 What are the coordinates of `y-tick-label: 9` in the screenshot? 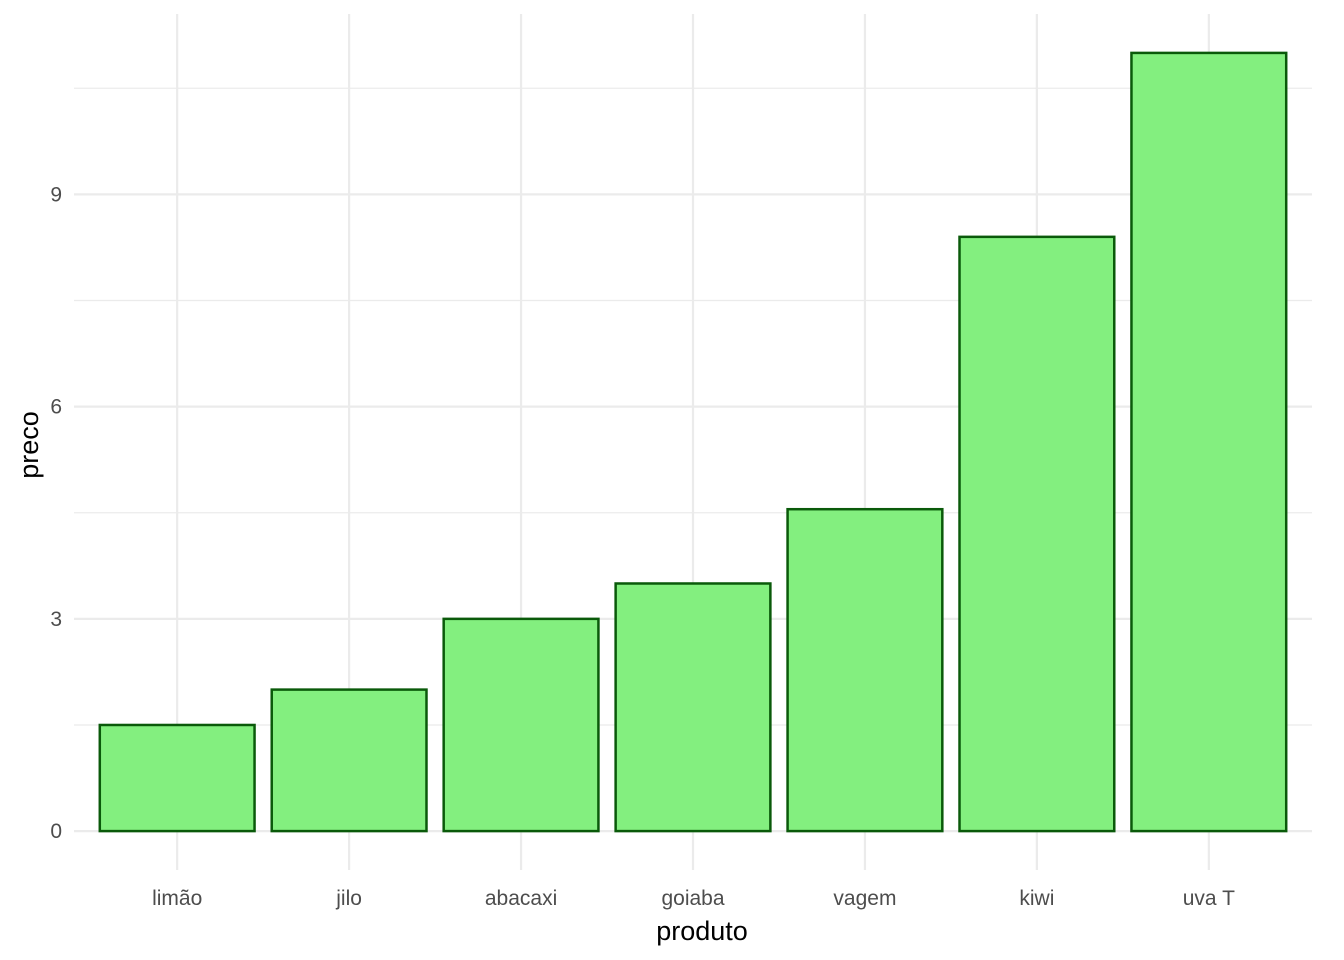 It's located at (56, 194).